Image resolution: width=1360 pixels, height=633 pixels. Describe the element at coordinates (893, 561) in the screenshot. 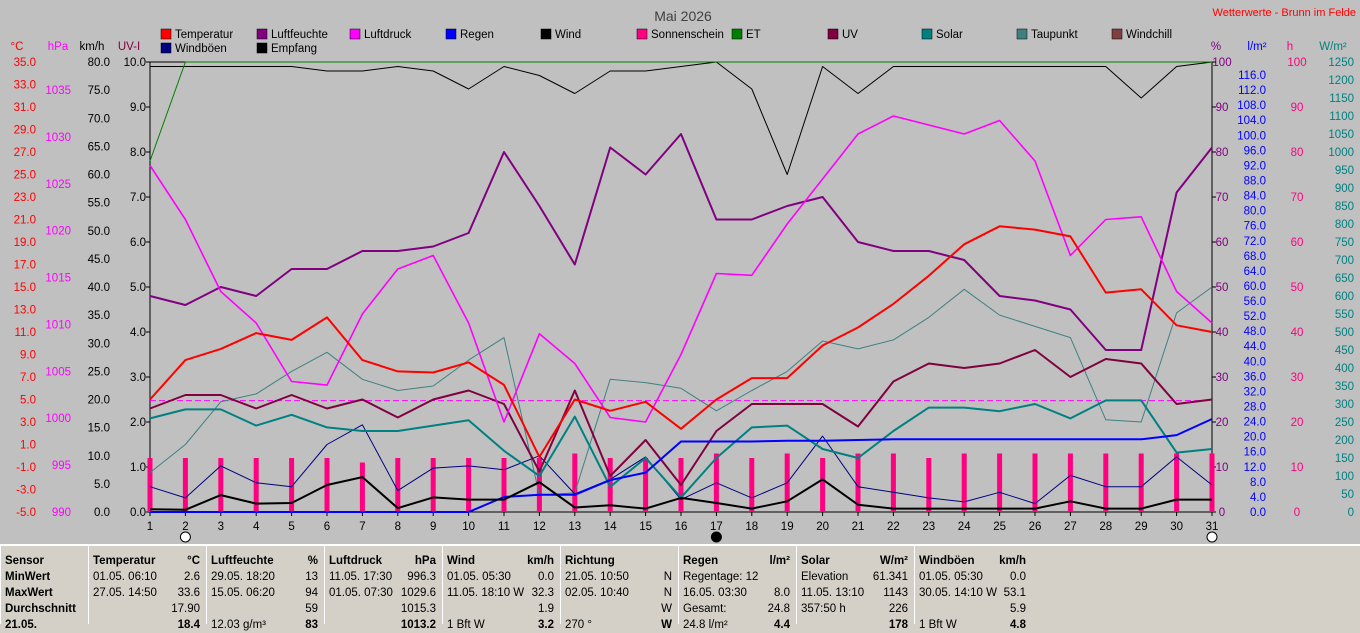

I see `stats-unit: W/m²` at that location.